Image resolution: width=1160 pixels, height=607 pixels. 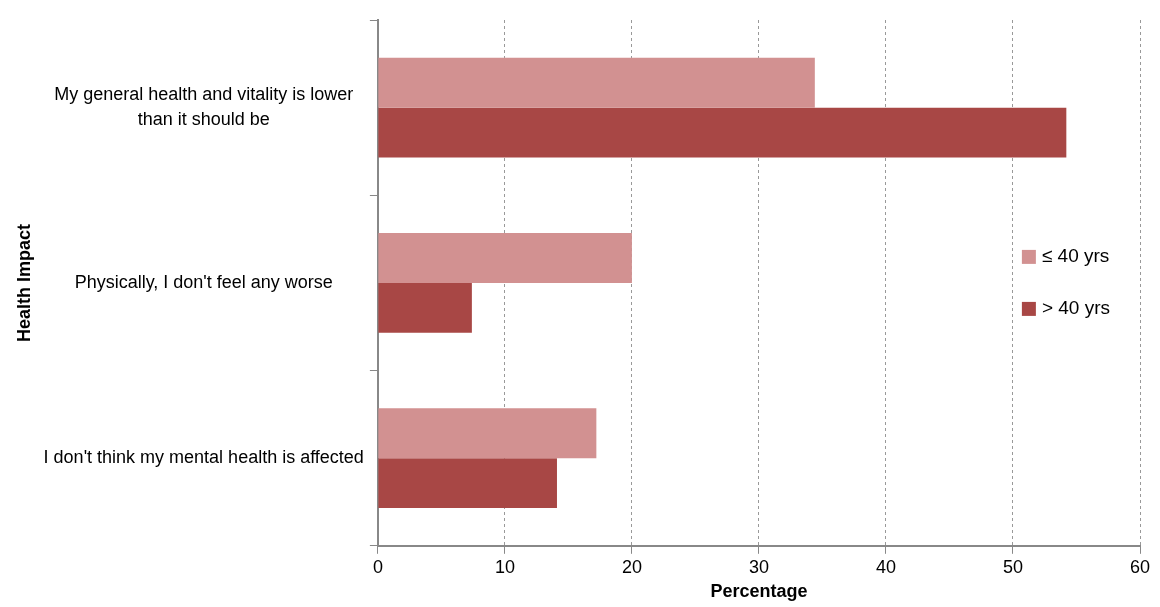 What do you see at coordinates (1075, 256) in the screenshot?
I see `legend-label: ≤ 40 yrs` at bounding box center [1075, 256].